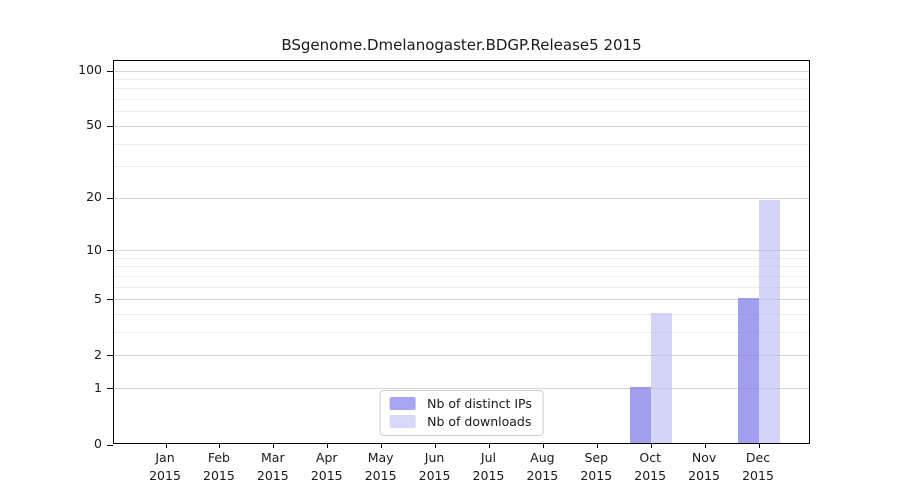 This screenshot has width=900, height=500. I want to click on x-tick-label: Jul 2015, so click(488, 466).